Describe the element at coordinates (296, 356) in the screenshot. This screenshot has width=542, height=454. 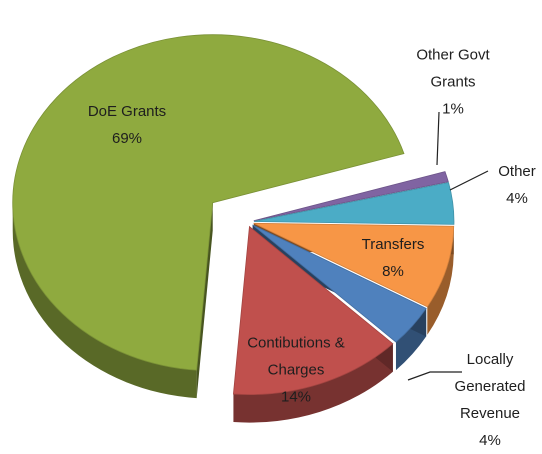
I see `slice-name: Contibutions & Charges` at that location.